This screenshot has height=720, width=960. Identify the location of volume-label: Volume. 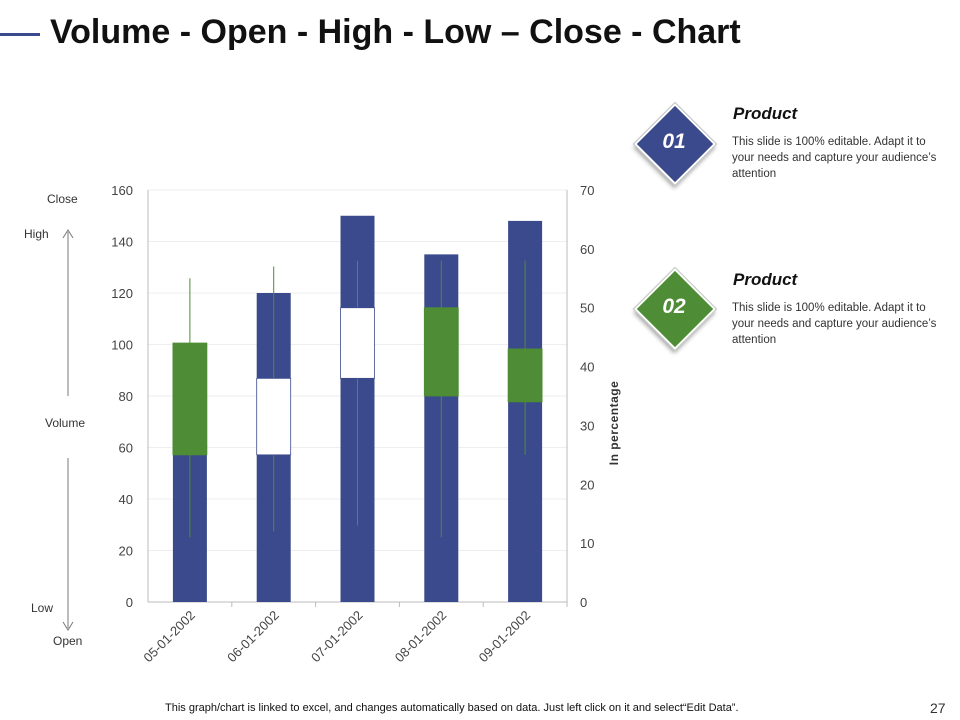
(65, 423).